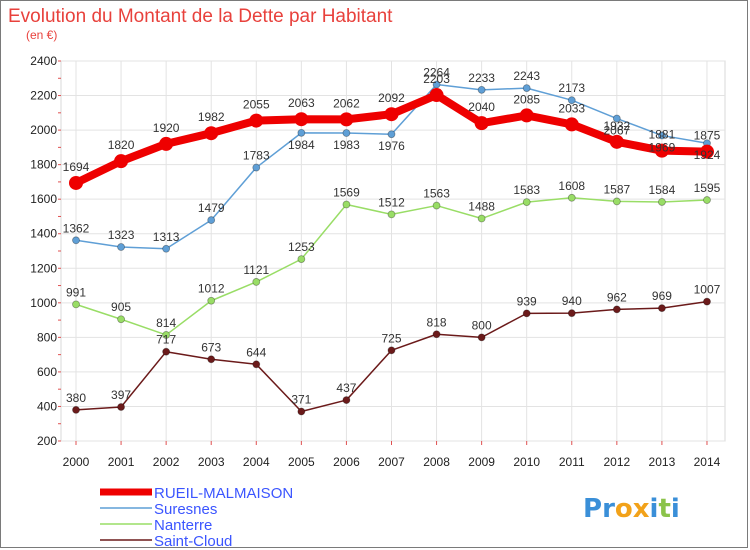 The height and width of the screenshot is (550, 750). I want to click on x-tick-label: 2012, so click(616, 462).